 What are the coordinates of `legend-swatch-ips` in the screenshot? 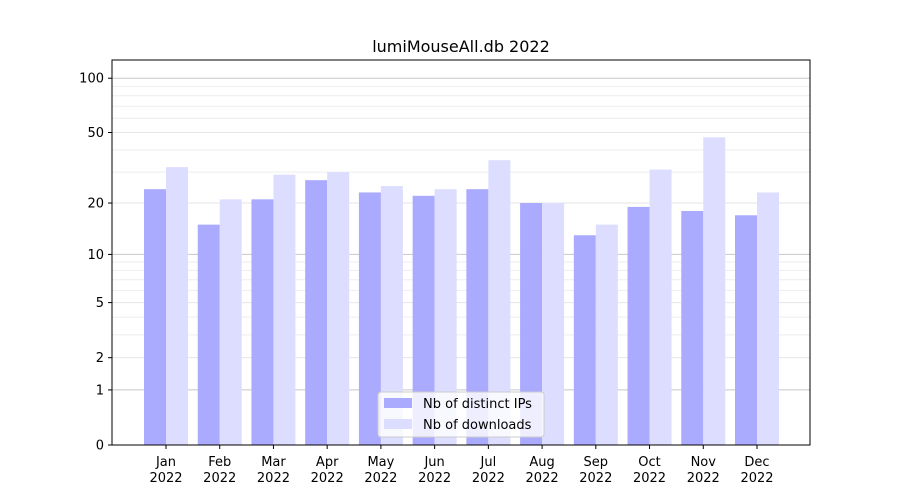 It's located at (398, 403).